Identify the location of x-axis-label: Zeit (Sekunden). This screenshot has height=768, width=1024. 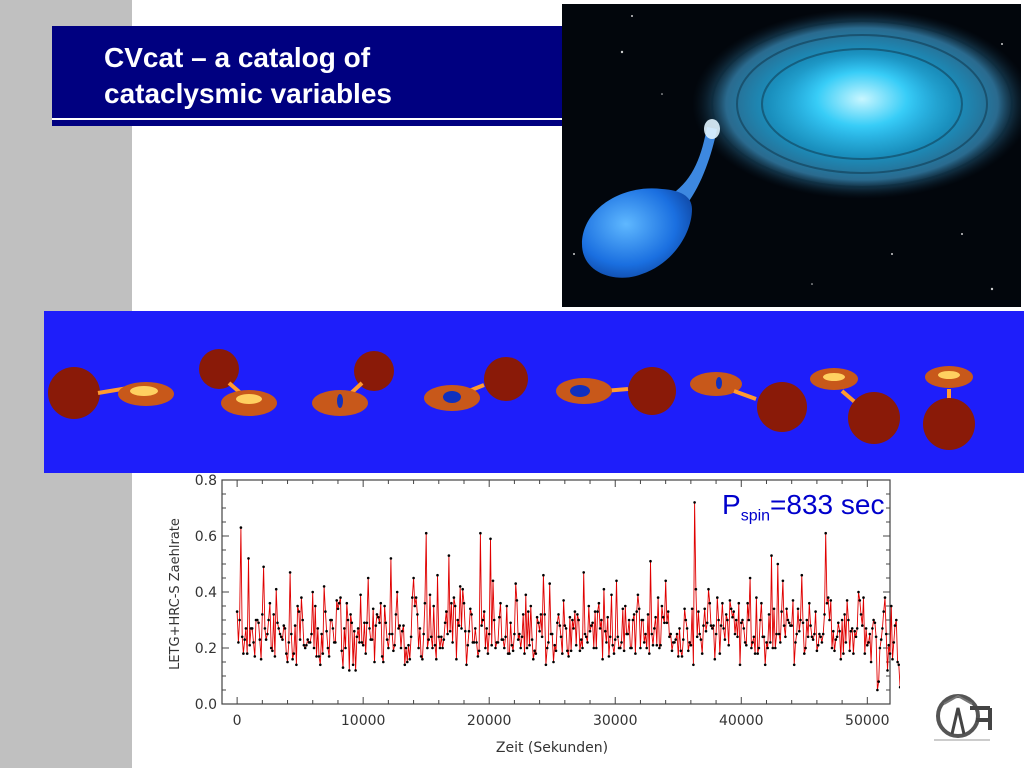
(552, 748).